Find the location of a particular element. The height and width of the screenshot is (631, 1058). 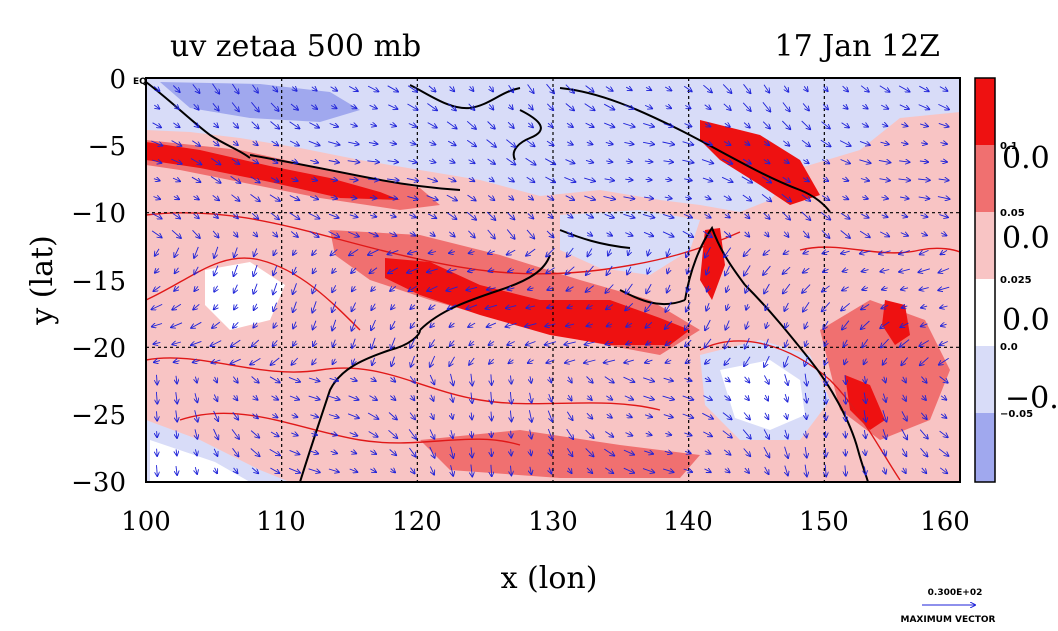

coast-sumatra is located at coordinates (198, 120).